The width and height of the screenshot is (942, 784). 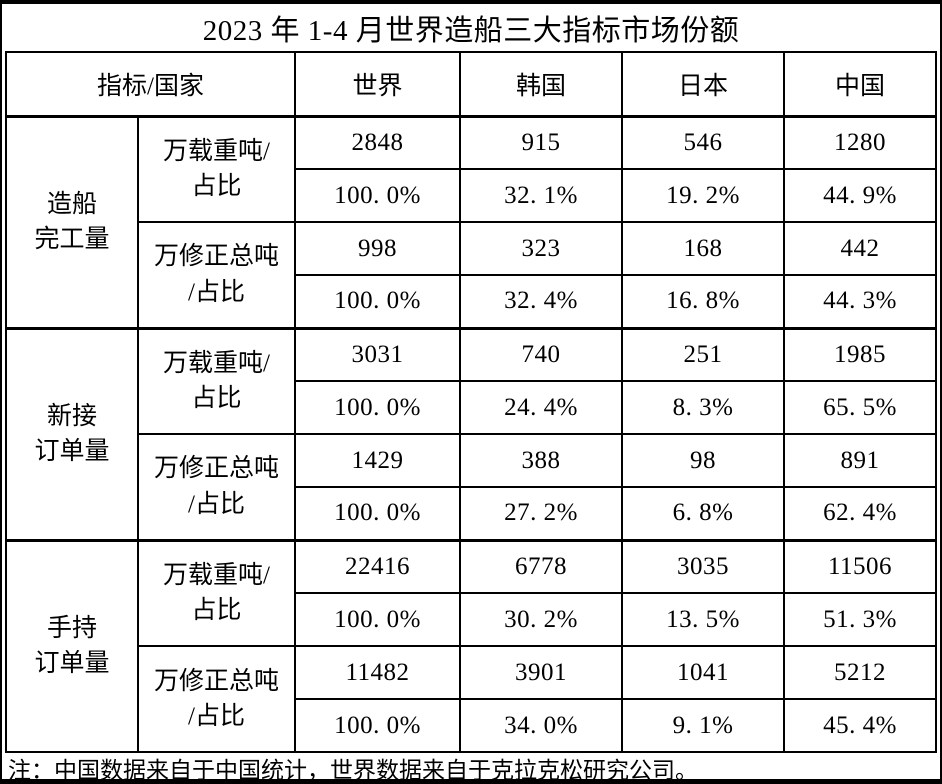 I want to click on value-cell: 998, so click(x=378, y=248).